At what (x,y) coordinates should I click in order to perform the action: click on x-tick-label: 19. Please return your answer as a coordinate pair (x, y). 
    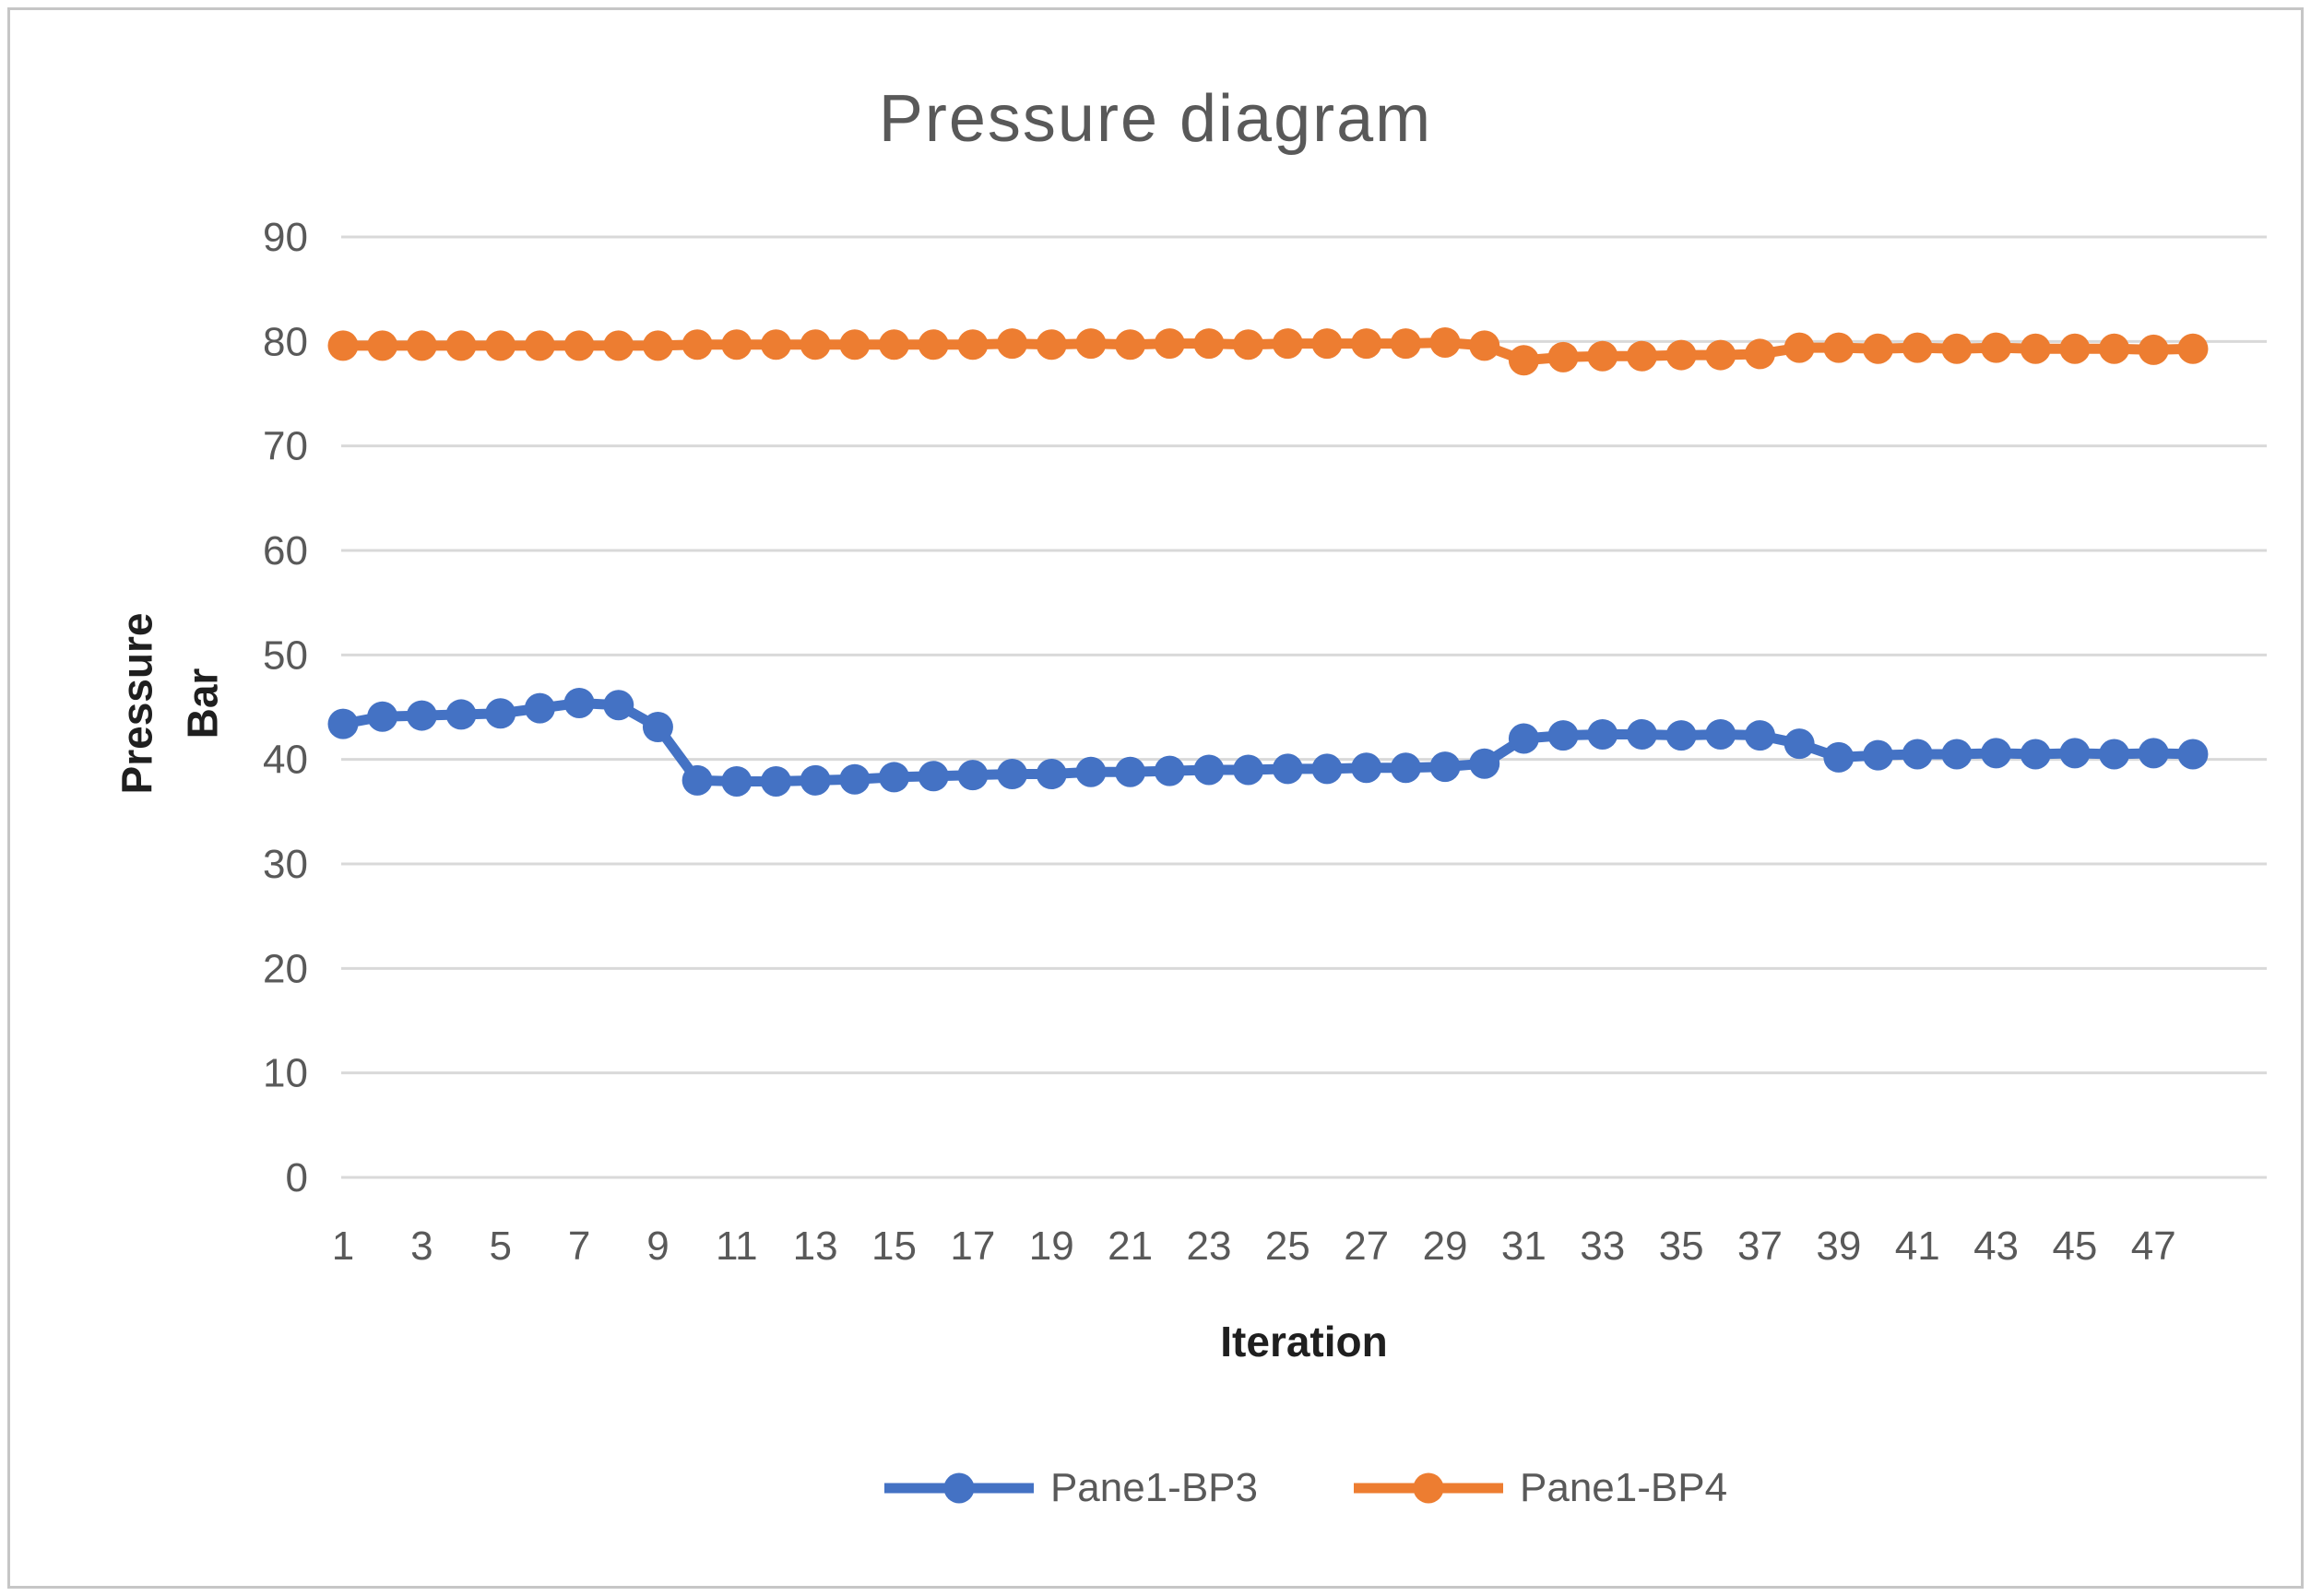
    Looking at the image, I should click on (1052, 1246).